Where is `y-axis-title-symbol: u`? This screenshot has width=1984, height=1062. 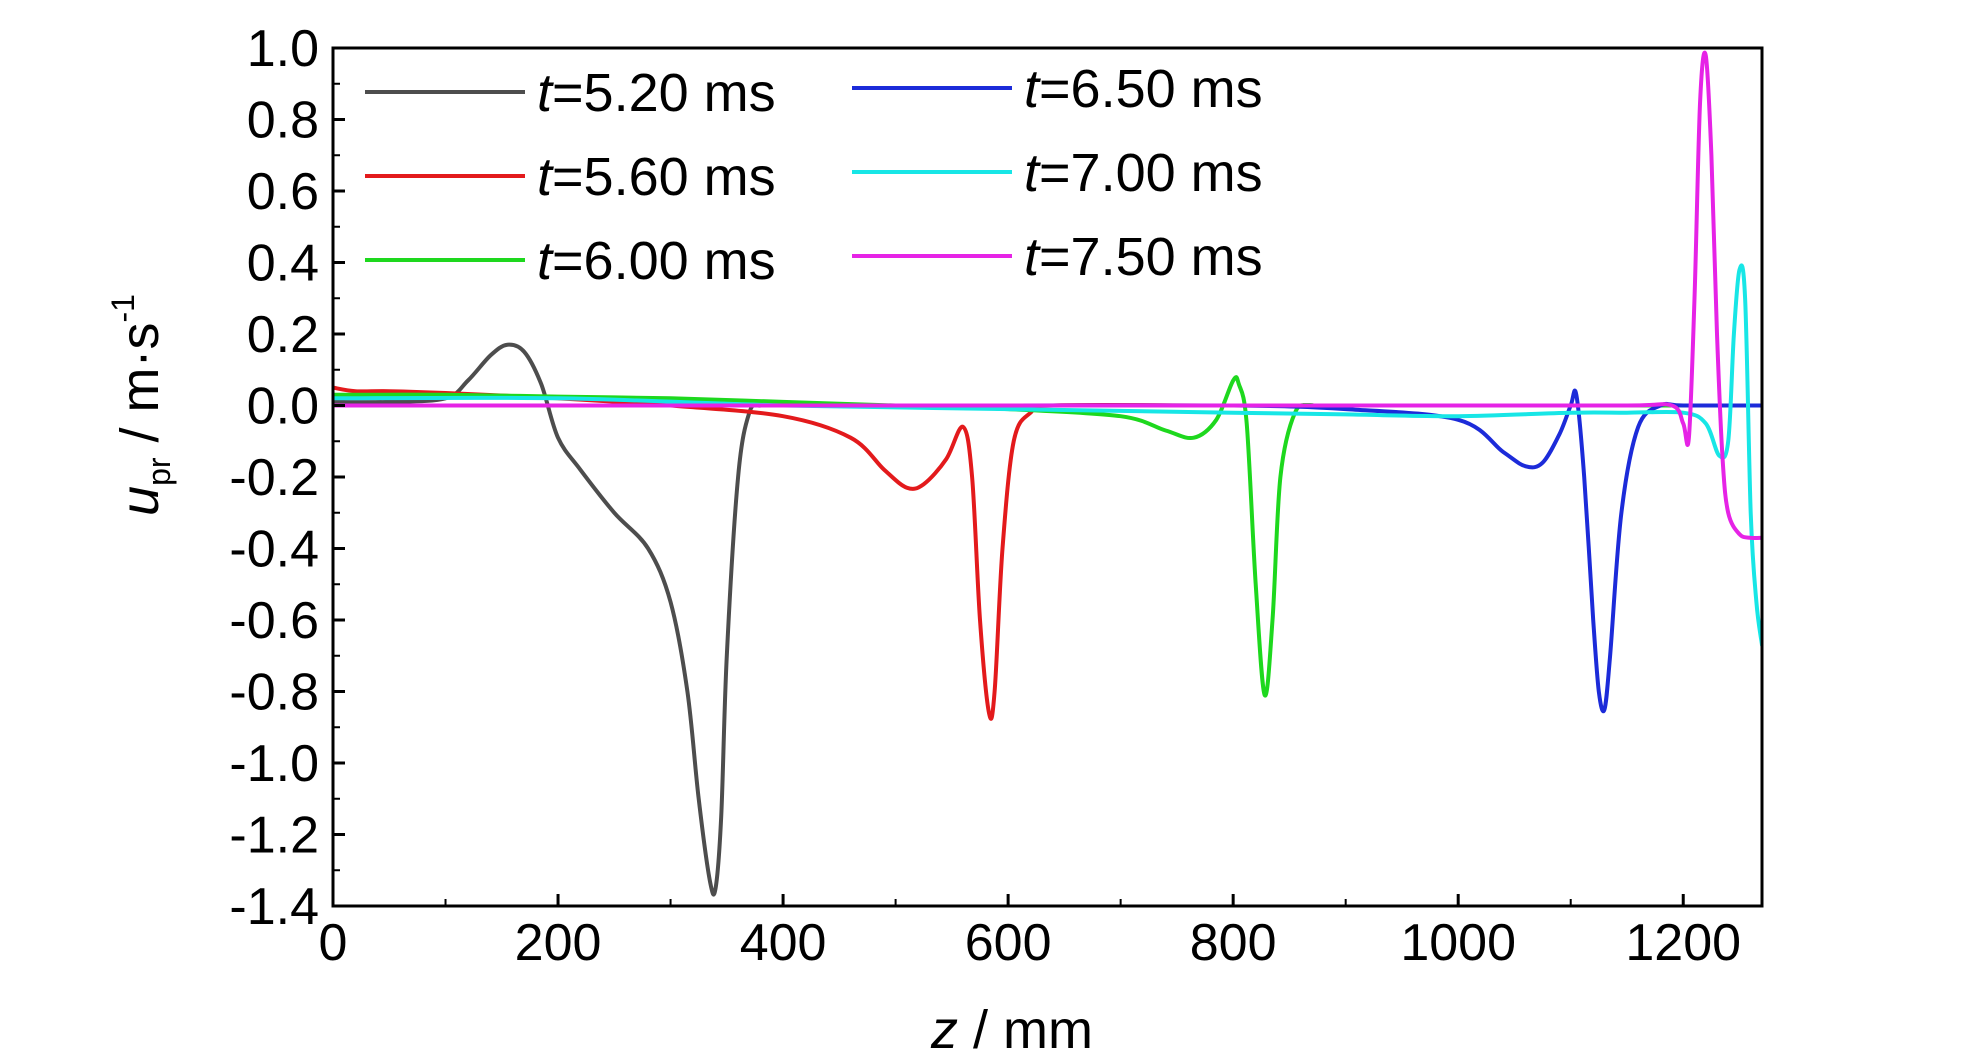 y-axis-title-symbol: u is located at coordinates (140, 501).